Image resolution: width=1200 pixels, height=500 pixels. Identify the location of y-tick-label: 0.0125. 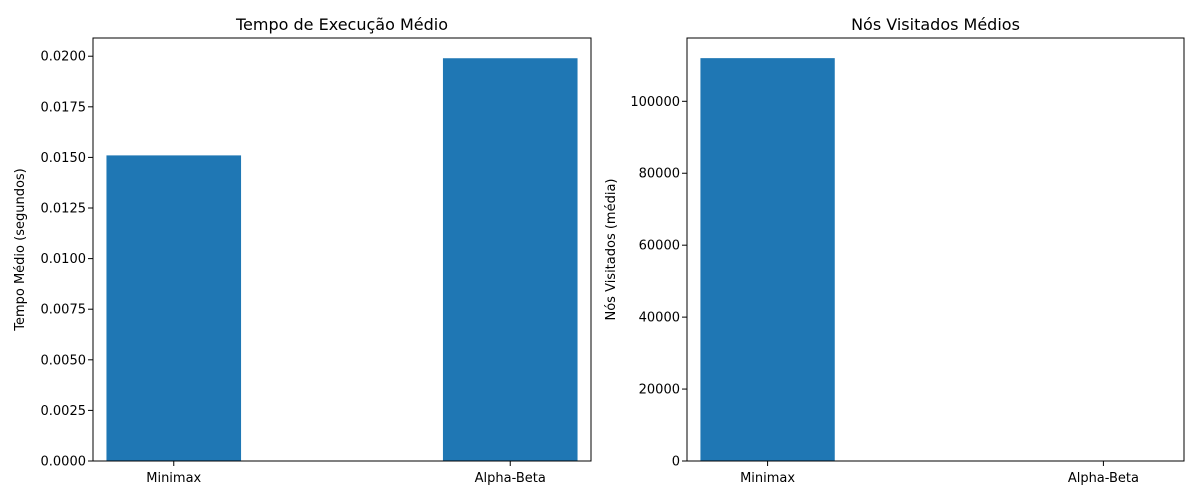
(64, 209).